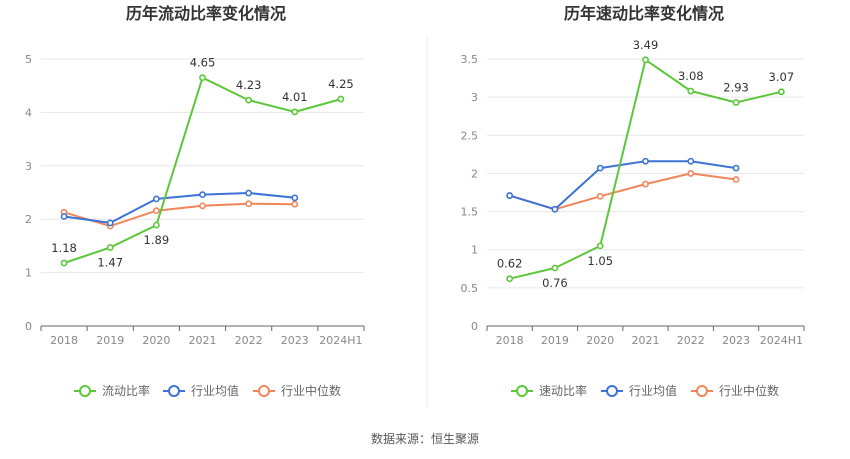 This screenshot has height=459, width=850. I want to click on data-label: 1.89, so click(157, 240).